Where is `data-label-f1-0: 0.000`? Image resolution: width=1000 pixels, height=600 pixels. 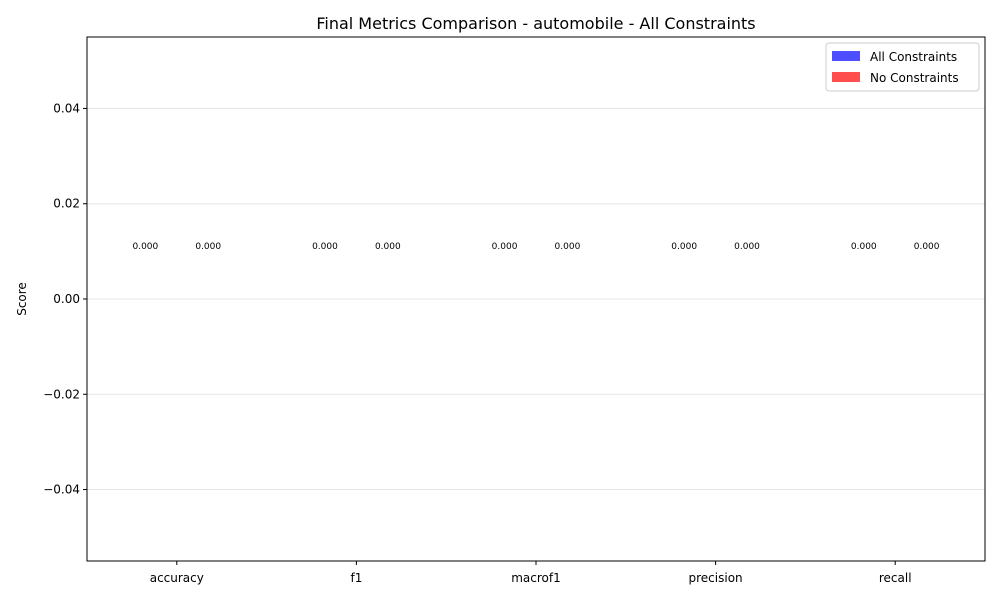
data-label-f1-0: 0.000 is located at coordinates (325, 247).